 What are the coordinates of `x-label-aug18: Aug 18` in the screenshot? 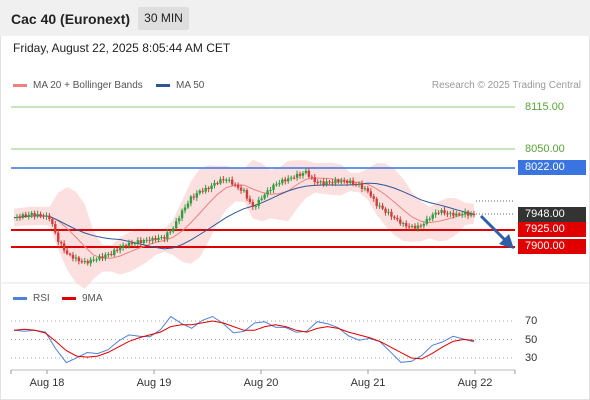 It's located at (47, 383).